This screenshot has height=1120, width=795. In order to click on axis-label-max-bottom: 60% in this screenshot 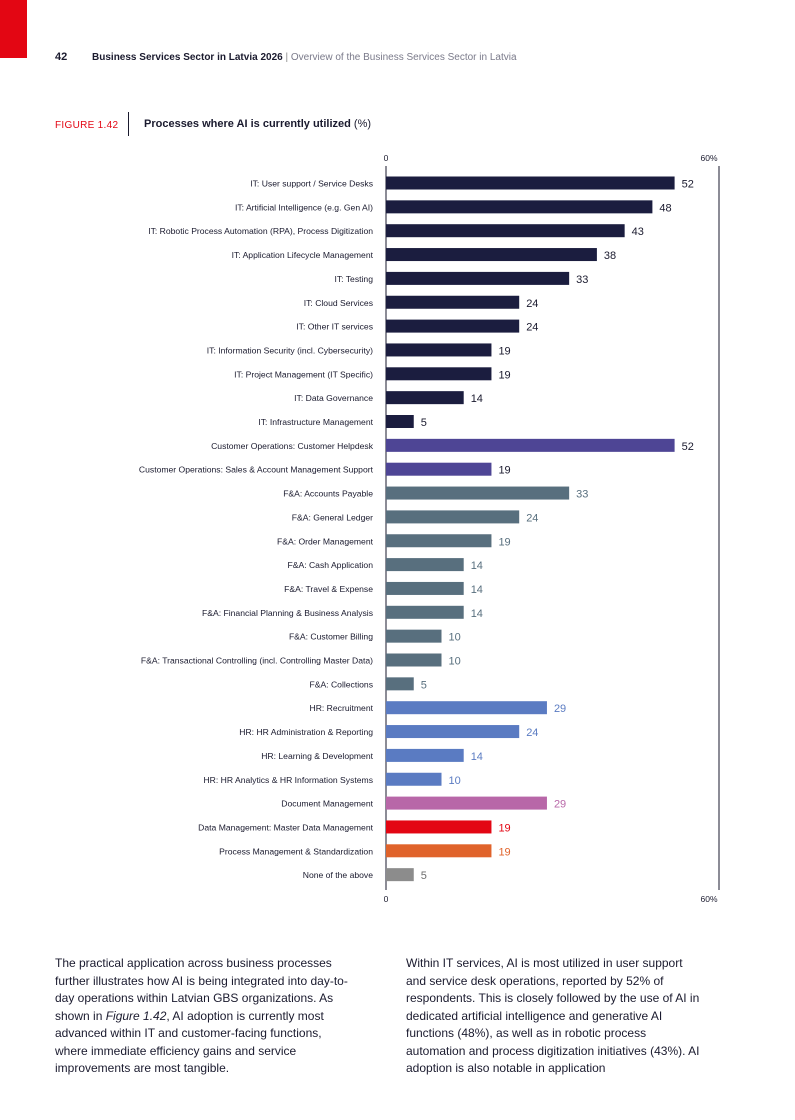, I will do `click(708, 899)`.